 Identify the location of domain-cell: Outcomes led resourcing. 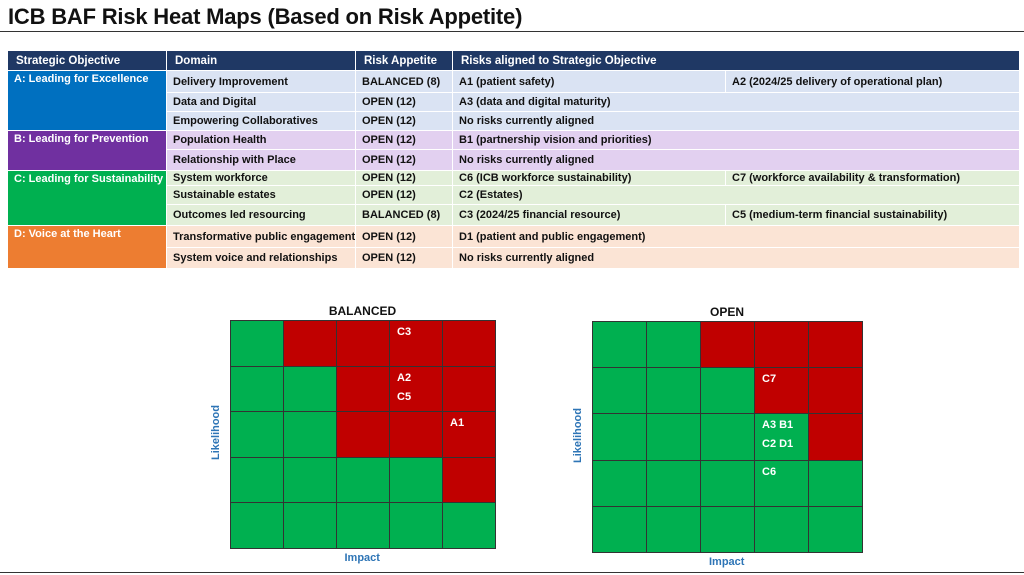
(261, 215).